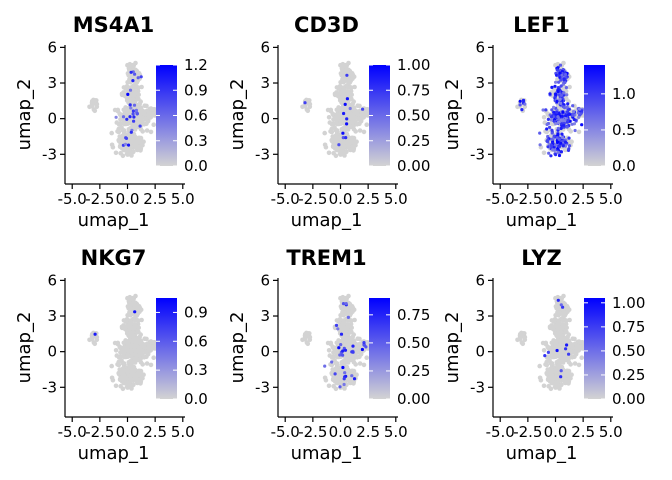  I want to click on colorbar-tick-label: 1.0, so click(624, 94).